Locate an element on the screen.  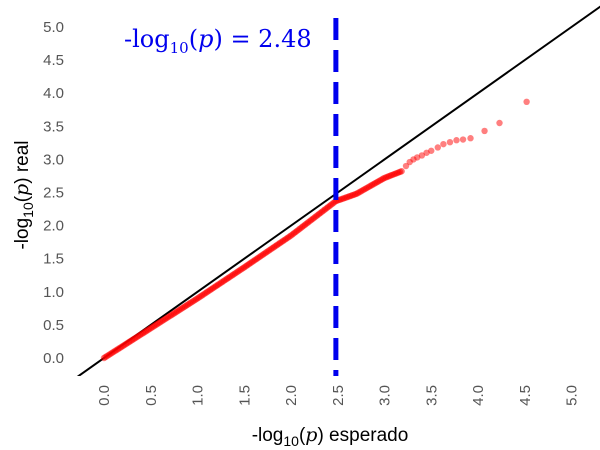
y-tick-label: 3.5 is located at coordinates (53, 126).